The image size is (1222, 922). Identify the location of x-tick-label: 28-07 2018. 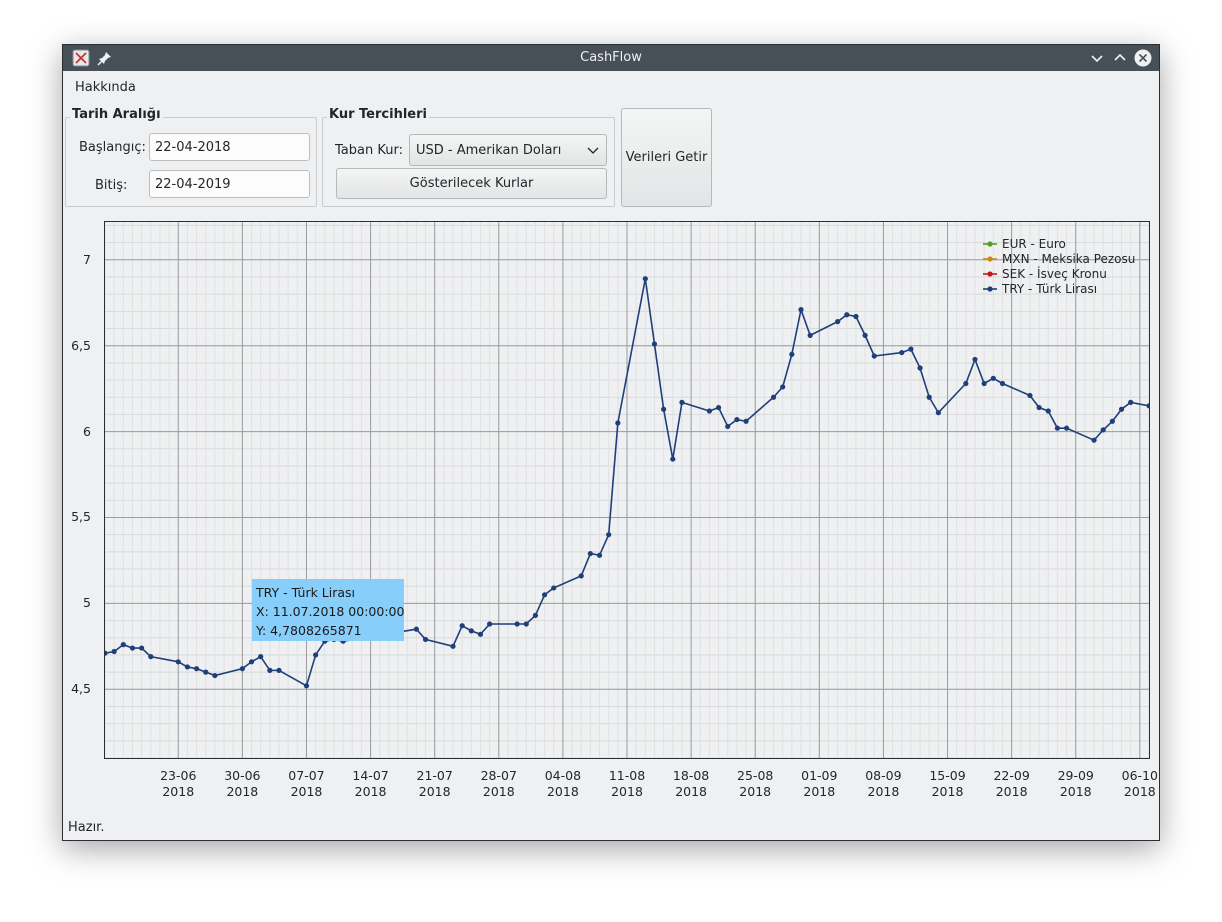
(499, 784).